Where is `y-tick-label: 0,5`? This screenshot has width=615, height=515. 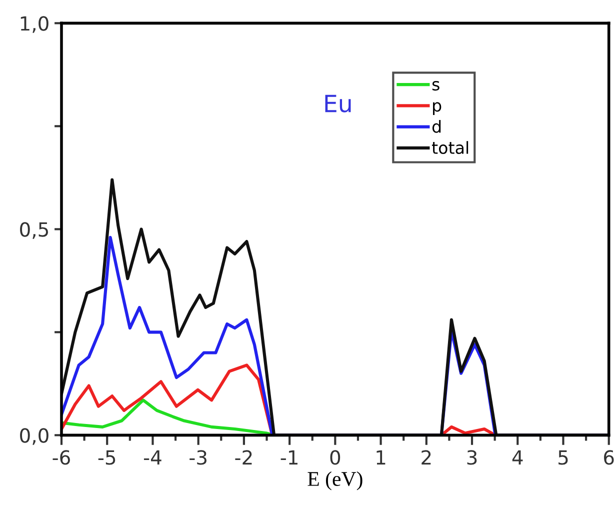
y-tick-label: 0,5 is located at coordinates (34, 230).